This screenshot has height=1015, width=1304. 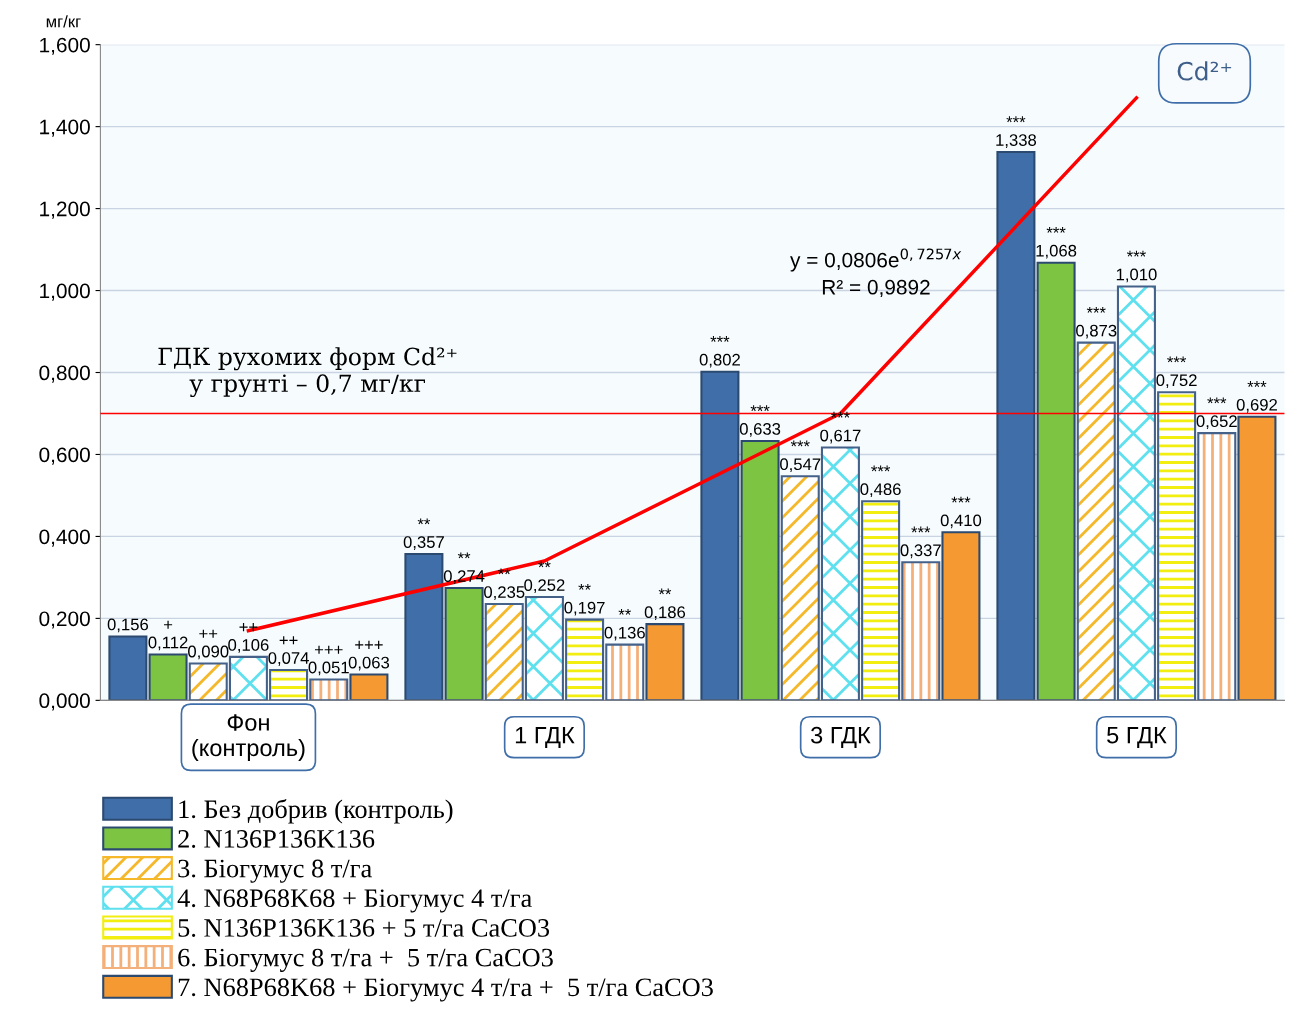 What do you see at coordinates (760, 421) in the screenshot?
I see `data-label: *** 0,633` at bounding box center [760, 421].